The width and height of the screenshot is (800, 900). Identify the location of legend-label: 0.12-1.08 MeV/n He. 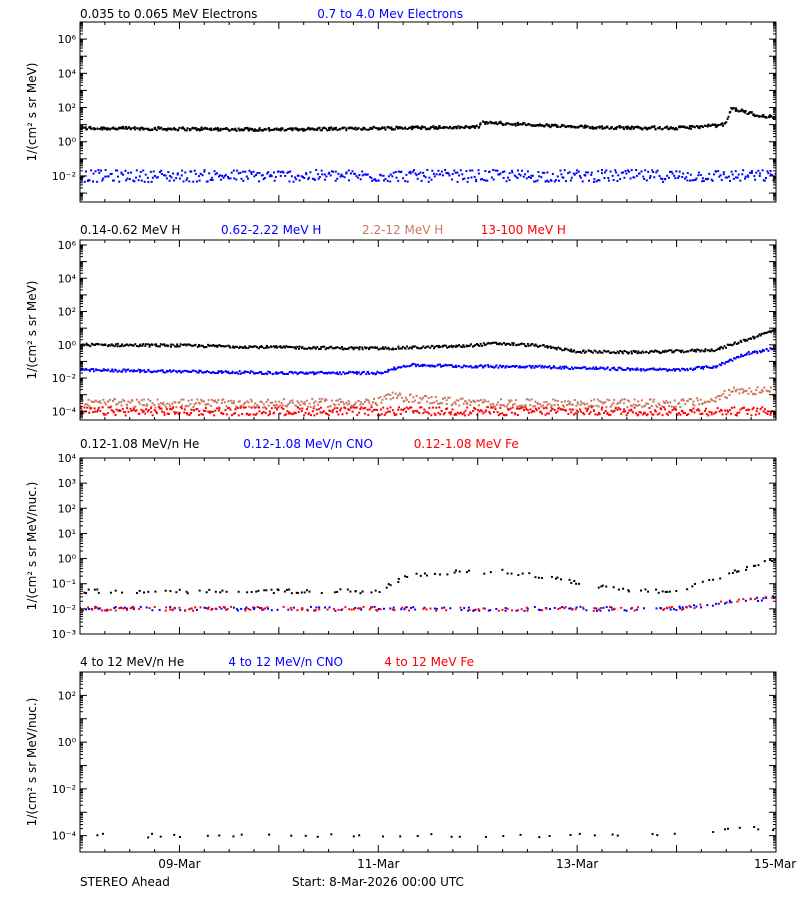
(139, 444).